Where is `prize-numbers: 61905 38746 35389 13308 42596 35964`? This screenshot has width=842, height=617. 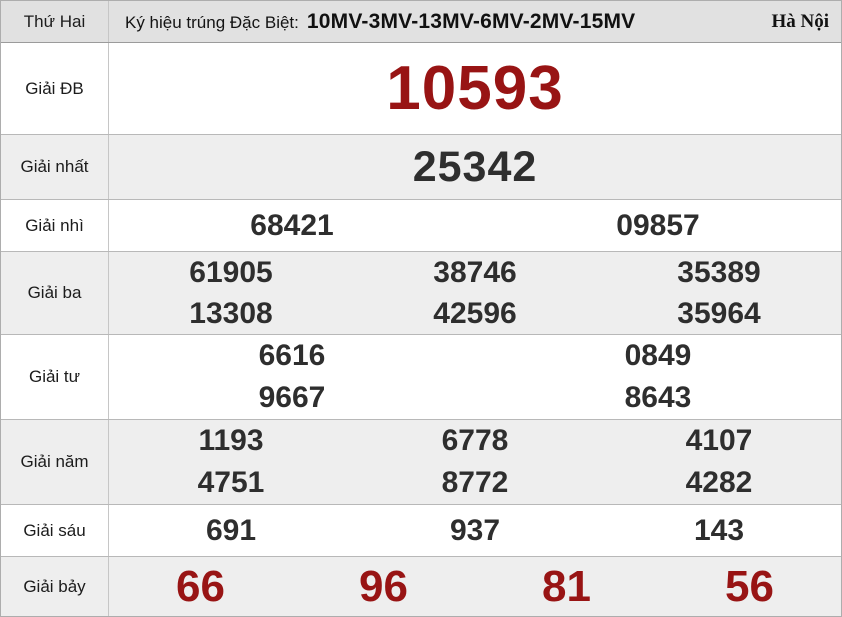
prize-numbers: 61905 38746 35389 13308 42596 35964 is located at coordinates (475, 293).